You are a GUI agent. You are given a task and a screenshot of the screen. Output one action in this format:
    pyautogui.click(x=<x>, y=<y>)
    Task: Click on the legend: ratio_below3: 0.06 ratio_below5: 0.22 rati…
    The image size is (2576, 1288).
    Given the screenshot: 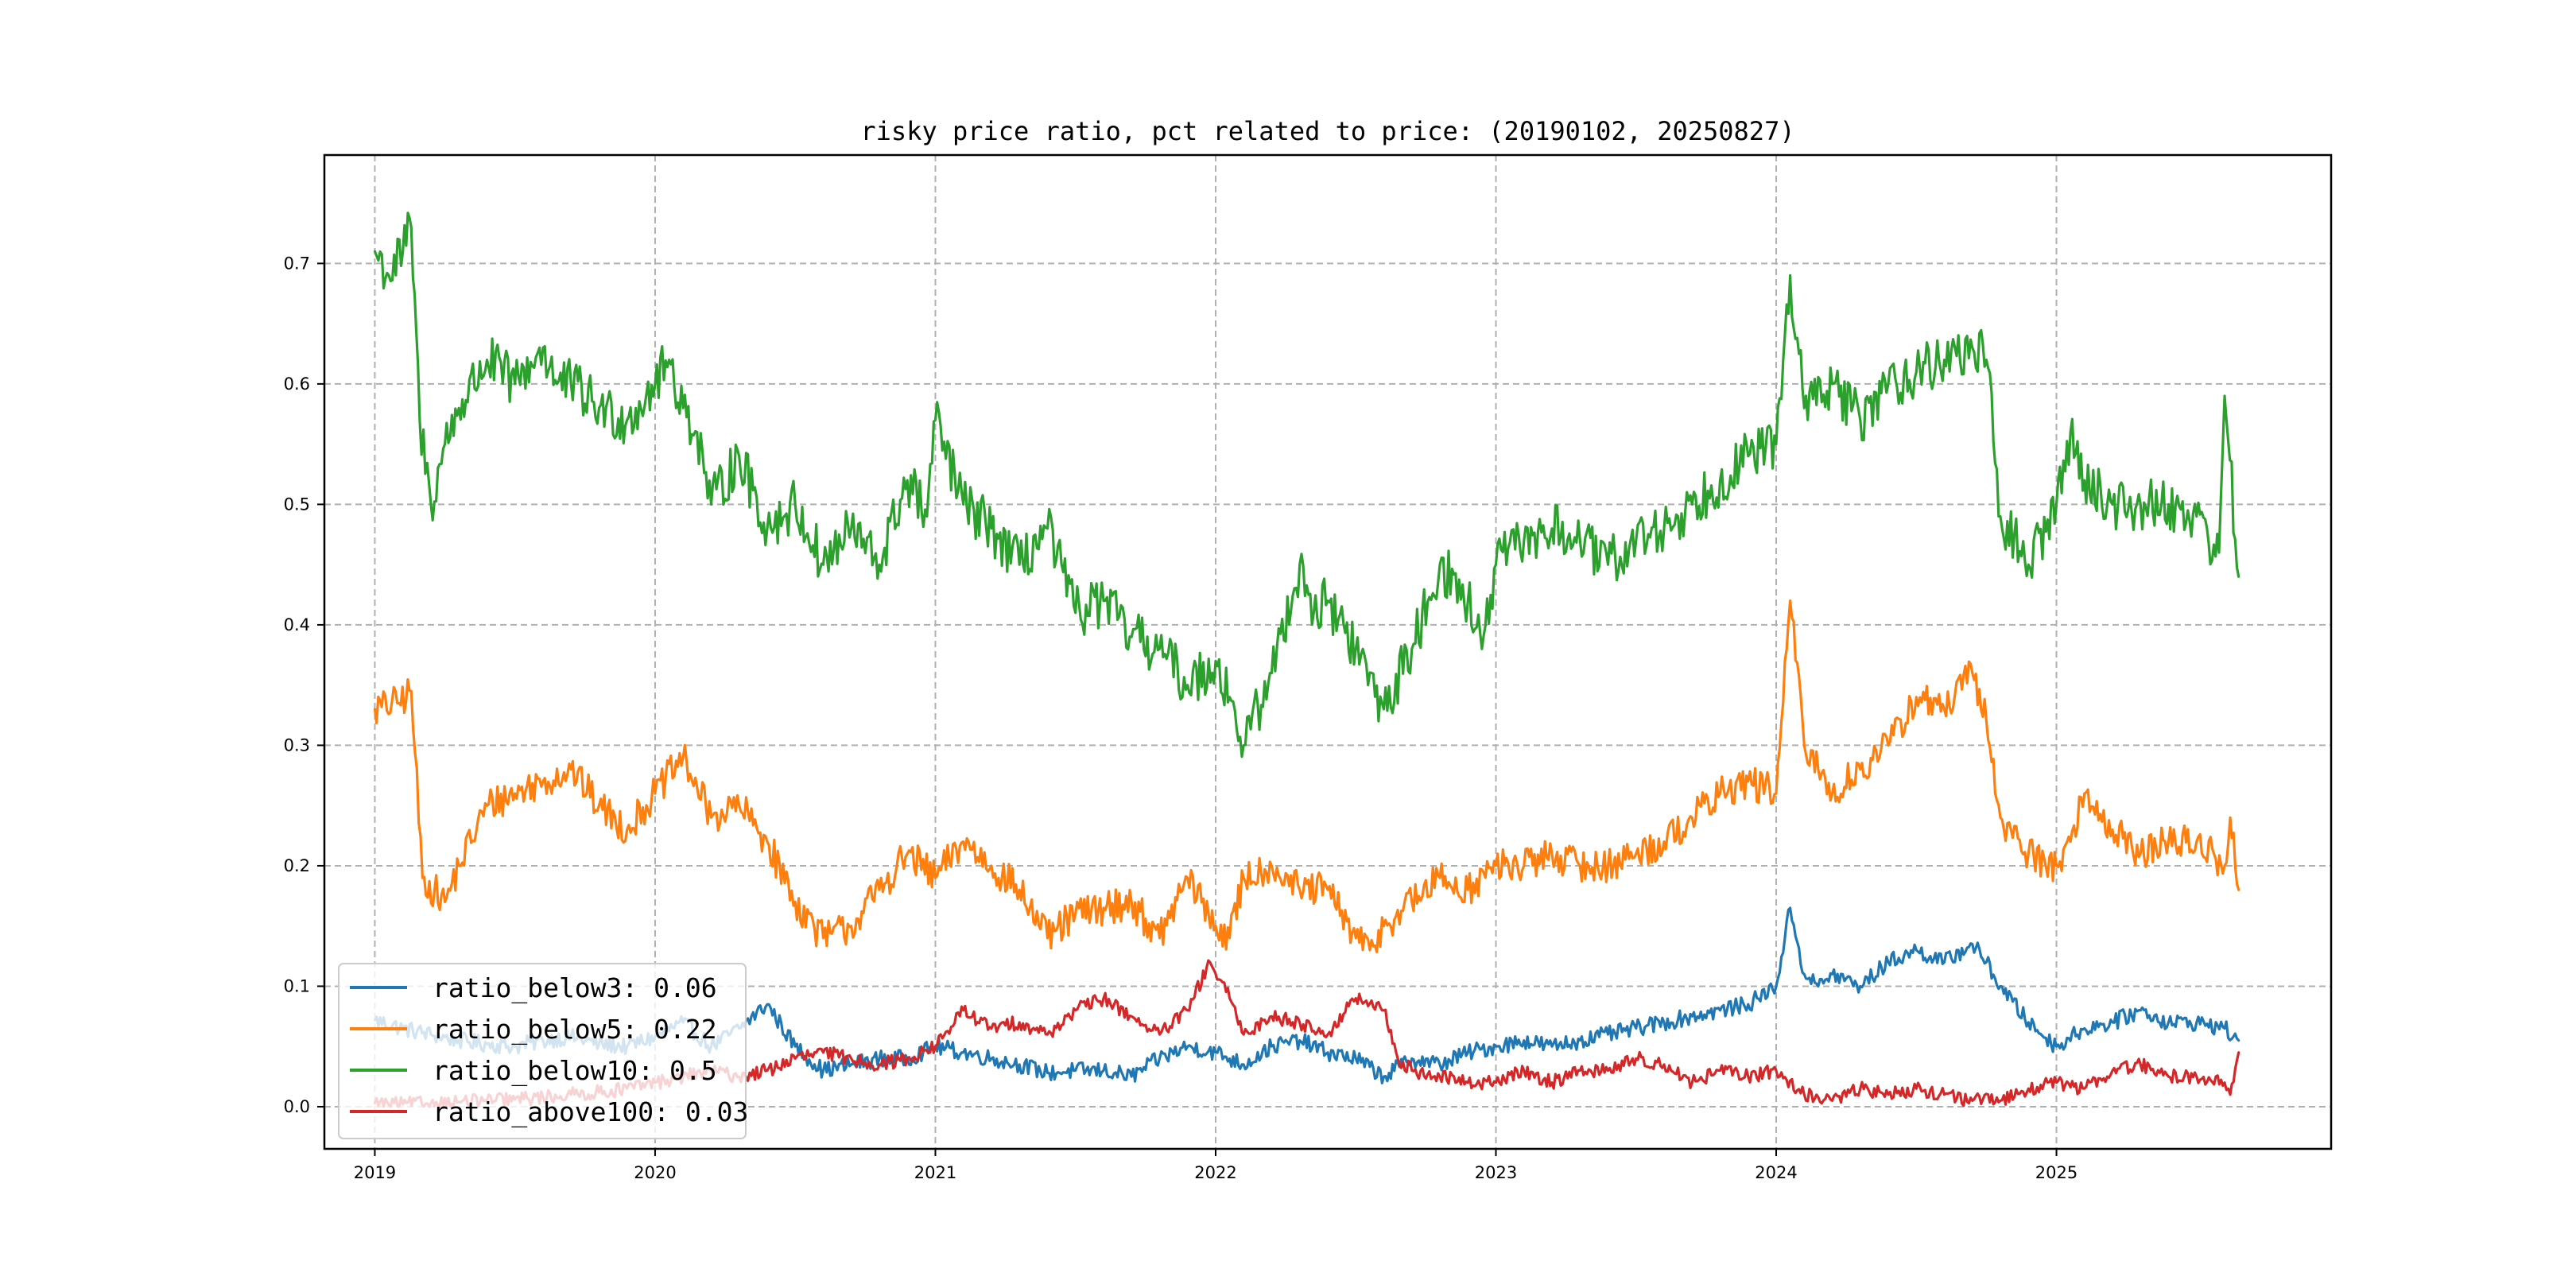 What is the action you would take?
    pyautogui.click(x=543, y=1051)
    